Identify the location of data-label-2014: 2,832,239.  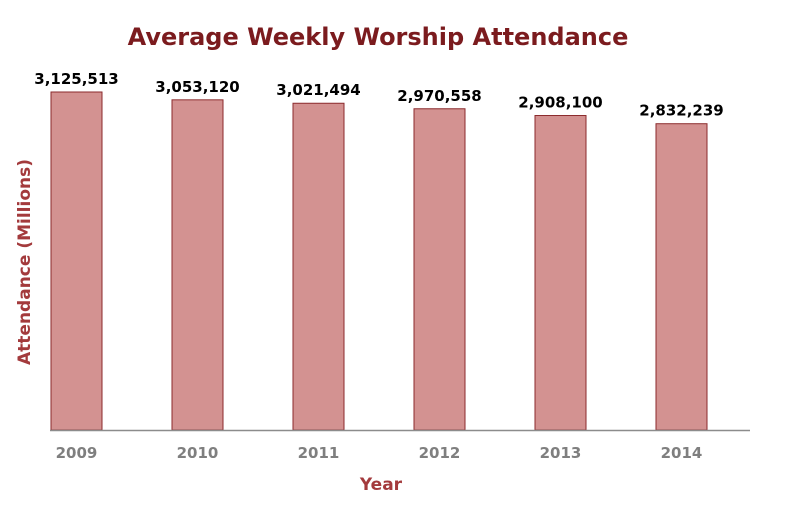
(681, 111).